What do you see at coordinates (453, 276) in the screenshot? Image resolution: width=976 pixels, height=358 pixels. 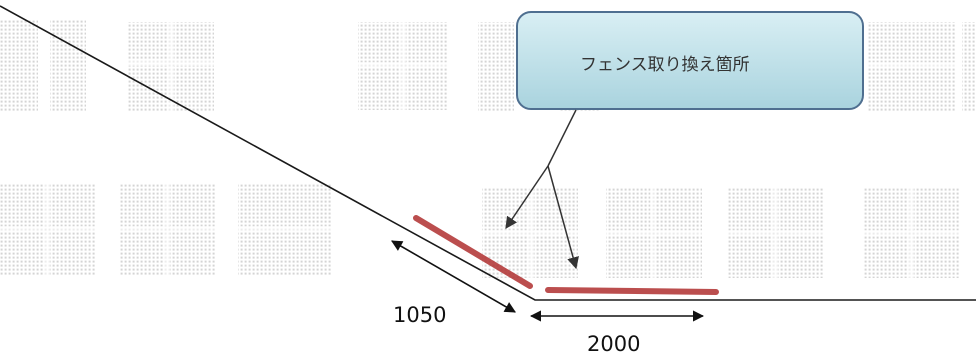 I see `dimension-arrow-slope` at bounding box center [453, 276].